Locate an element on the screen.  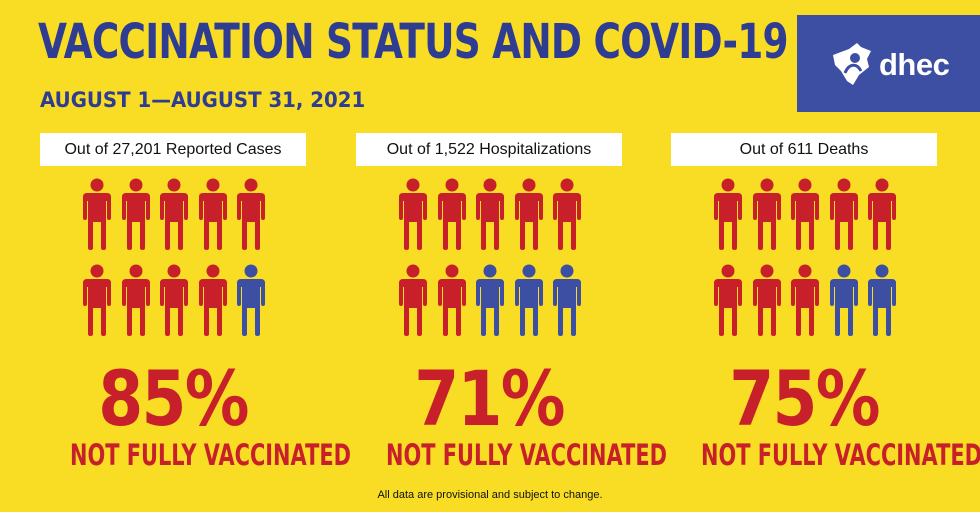
panel-label: Out of 27,201 Reported Cases is located at coordinates (173, 149).